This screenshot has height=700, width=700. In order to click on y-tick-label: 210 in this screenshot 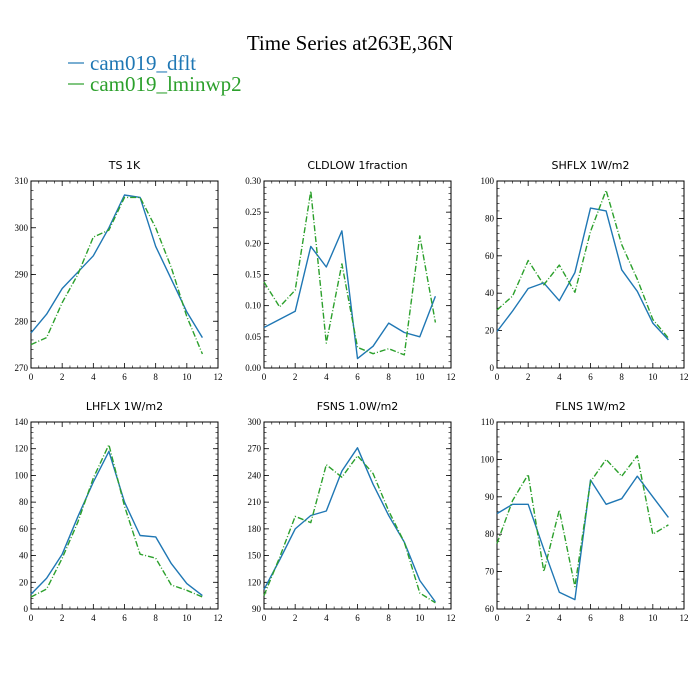, I will do `click(255, 502)`.